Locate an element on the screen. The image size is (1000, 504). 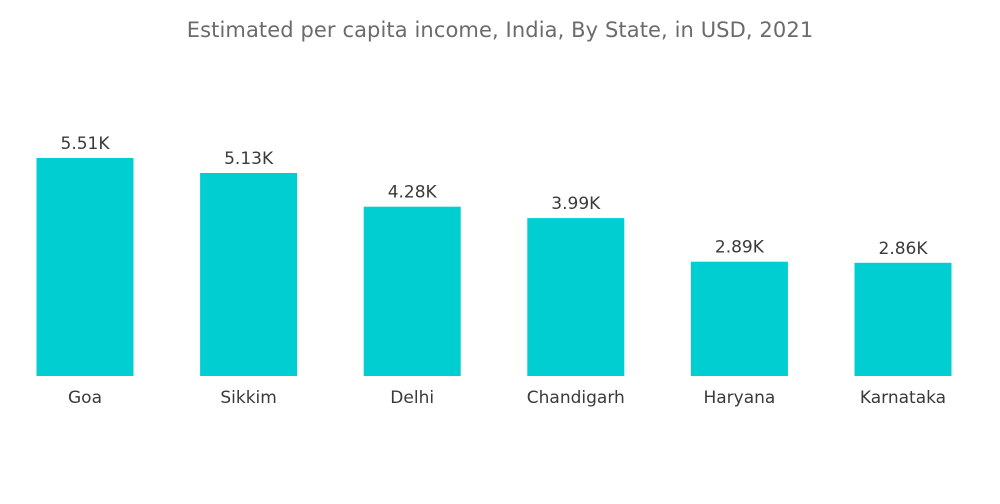
bar-karnataka is located at coordinates (903, 319).